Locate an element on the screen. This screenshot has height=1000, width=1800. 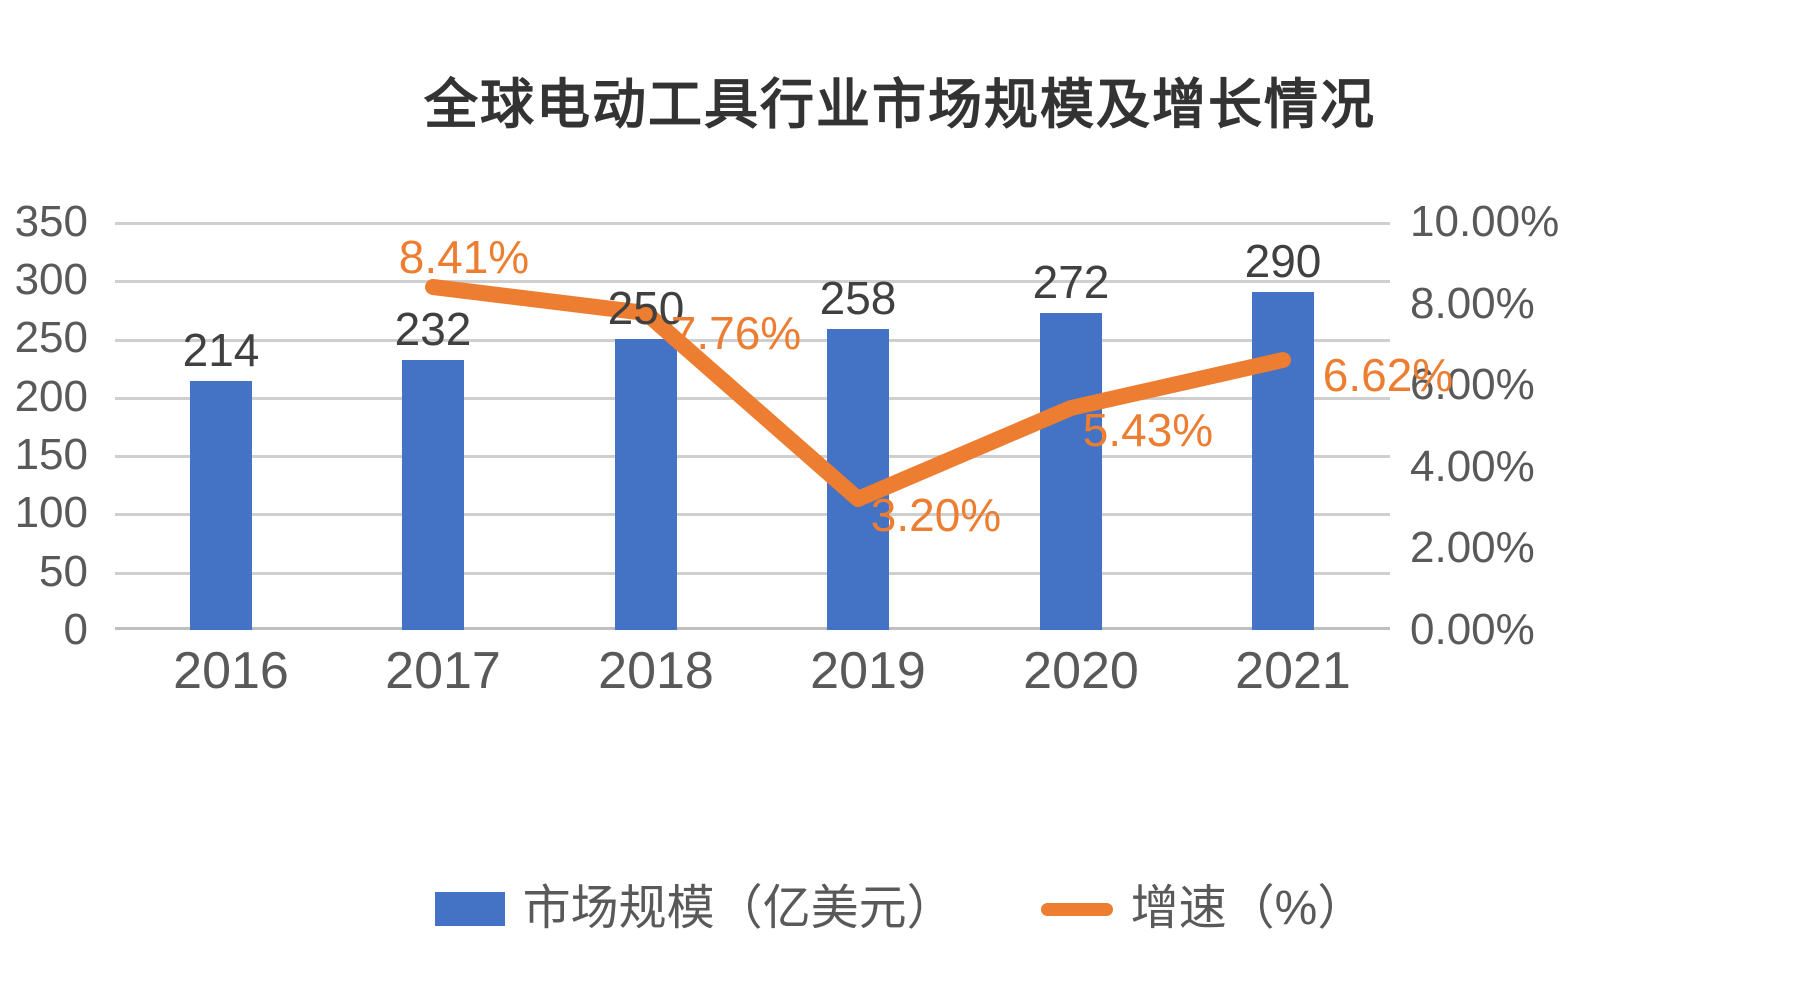
chart-legend: 市场规模（亿美元） 增速（%） is located at coordinates (900, 909).